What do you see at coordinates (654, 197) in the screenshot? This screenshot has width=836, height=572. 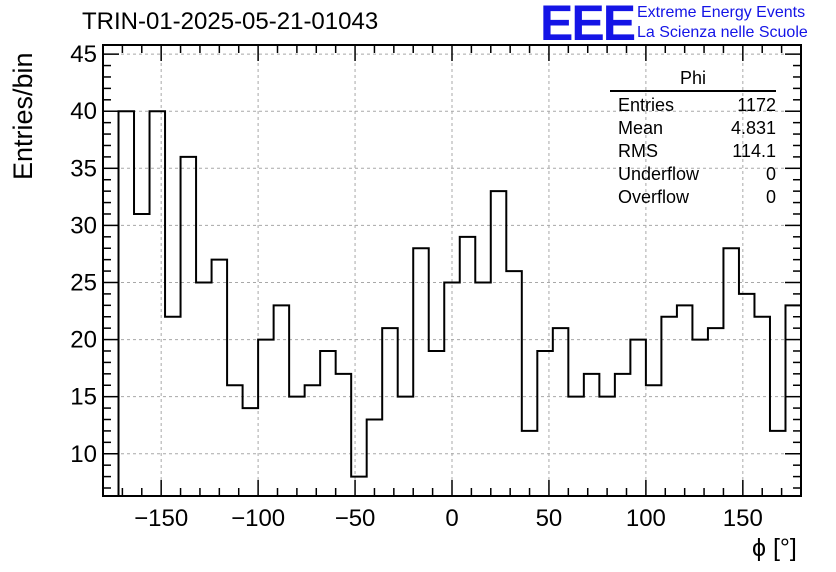 I see `stats-label: Overflow` at bounding box center [654, 197].